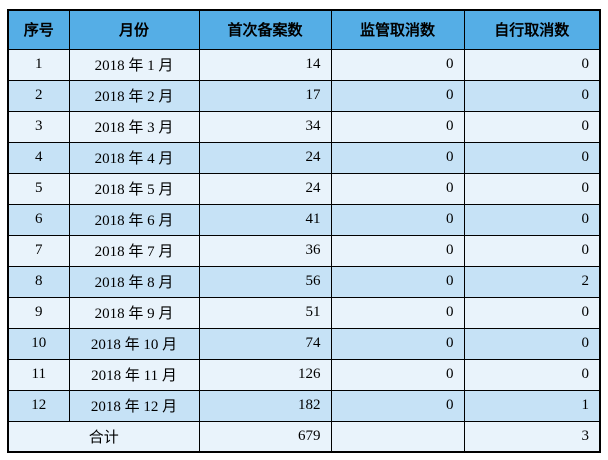 Image resolution: width=608 pixels, height=460 pixels. I want to click on table-row: 9 2018 年 9 月 51 0 0, so click(304, 312).